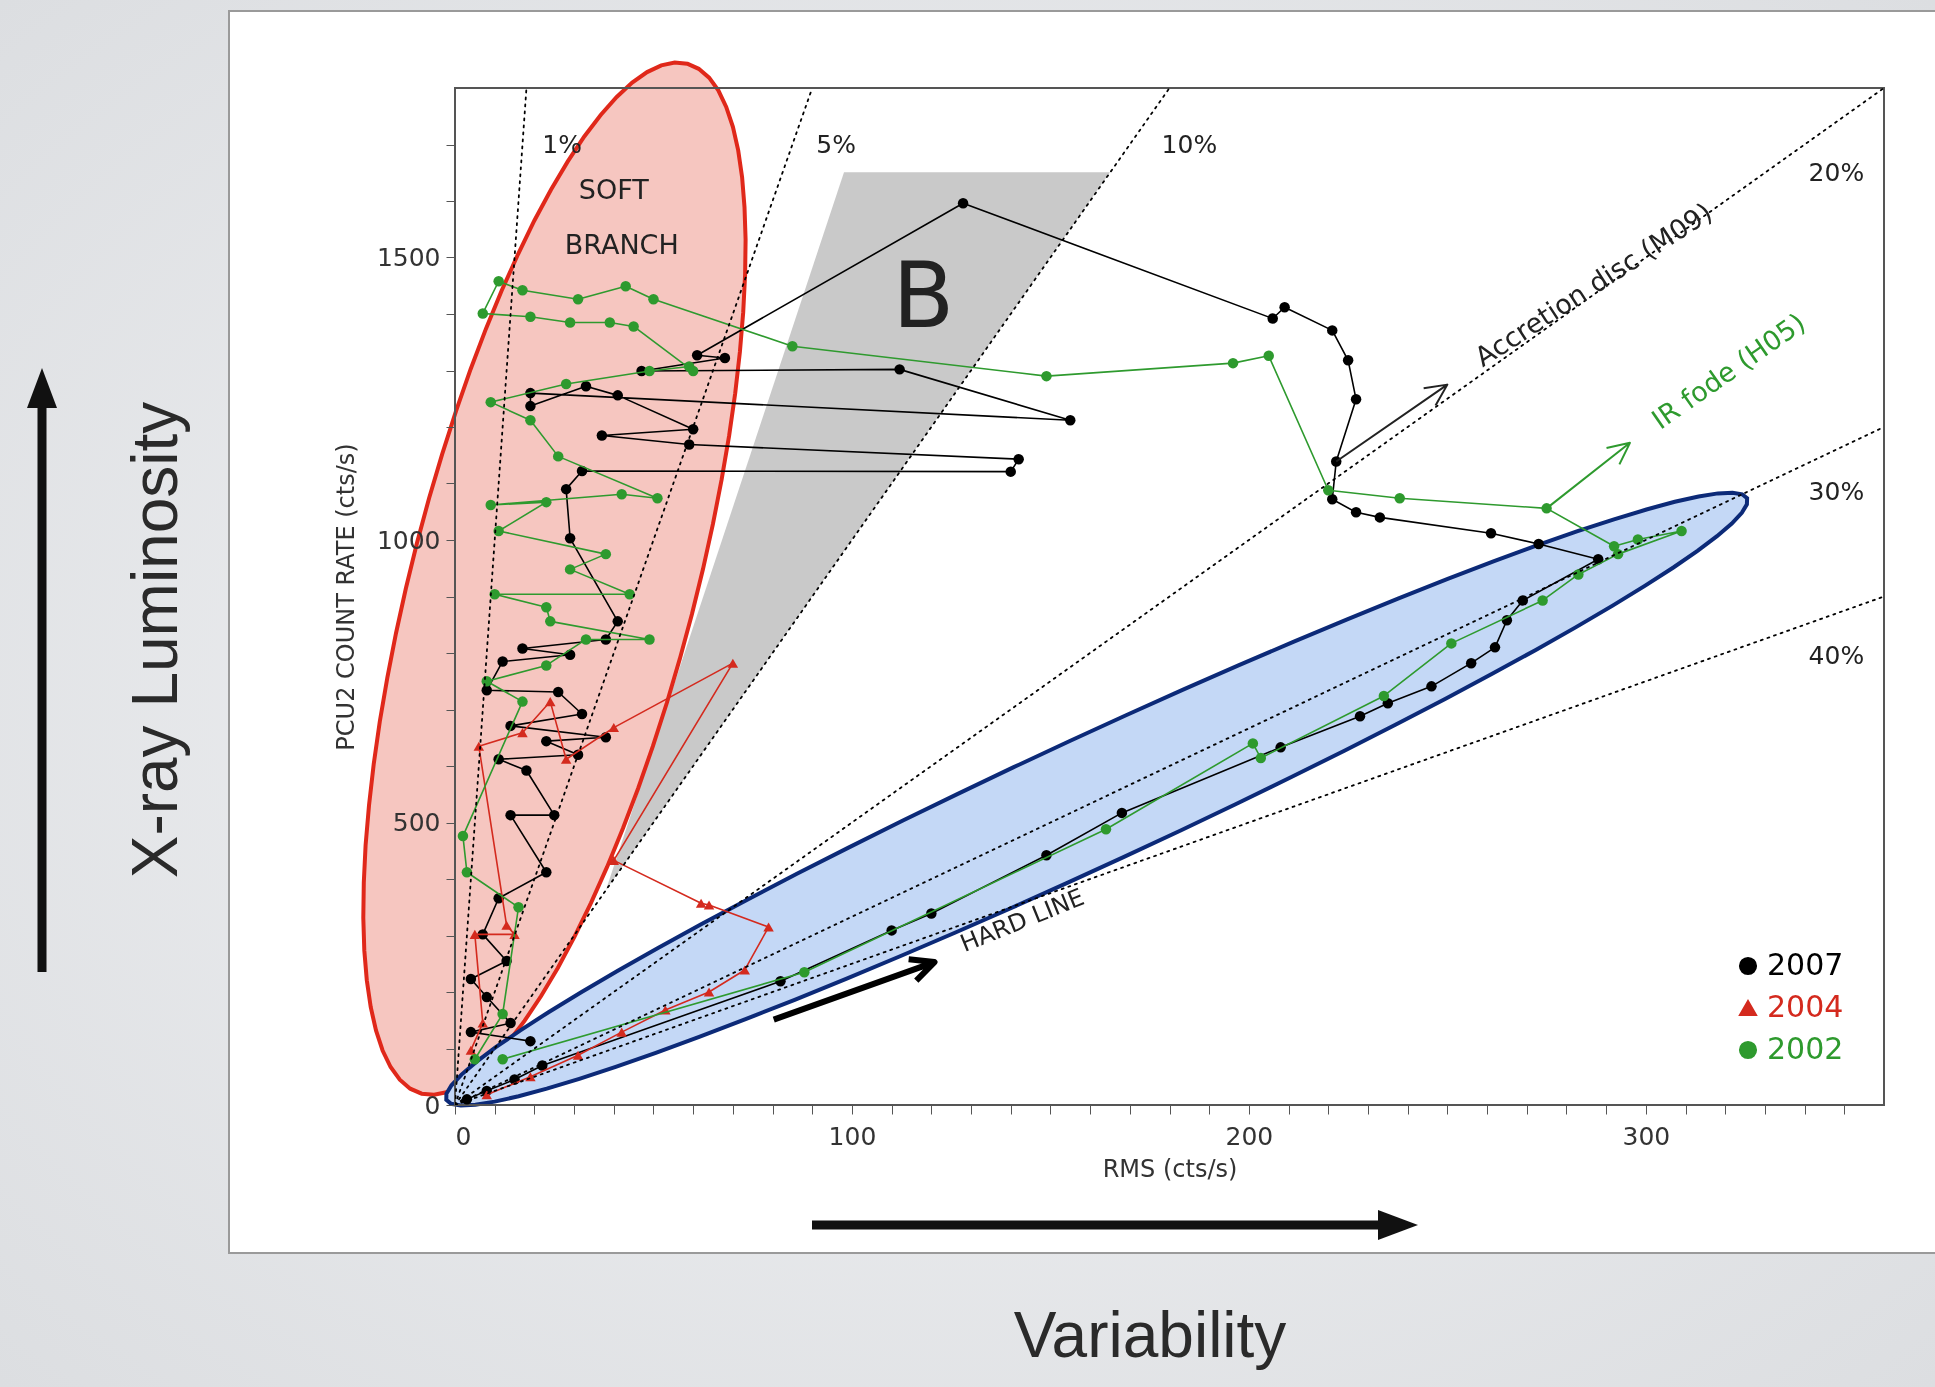  I want to click on annotation: SOFT, so click(614, 189).